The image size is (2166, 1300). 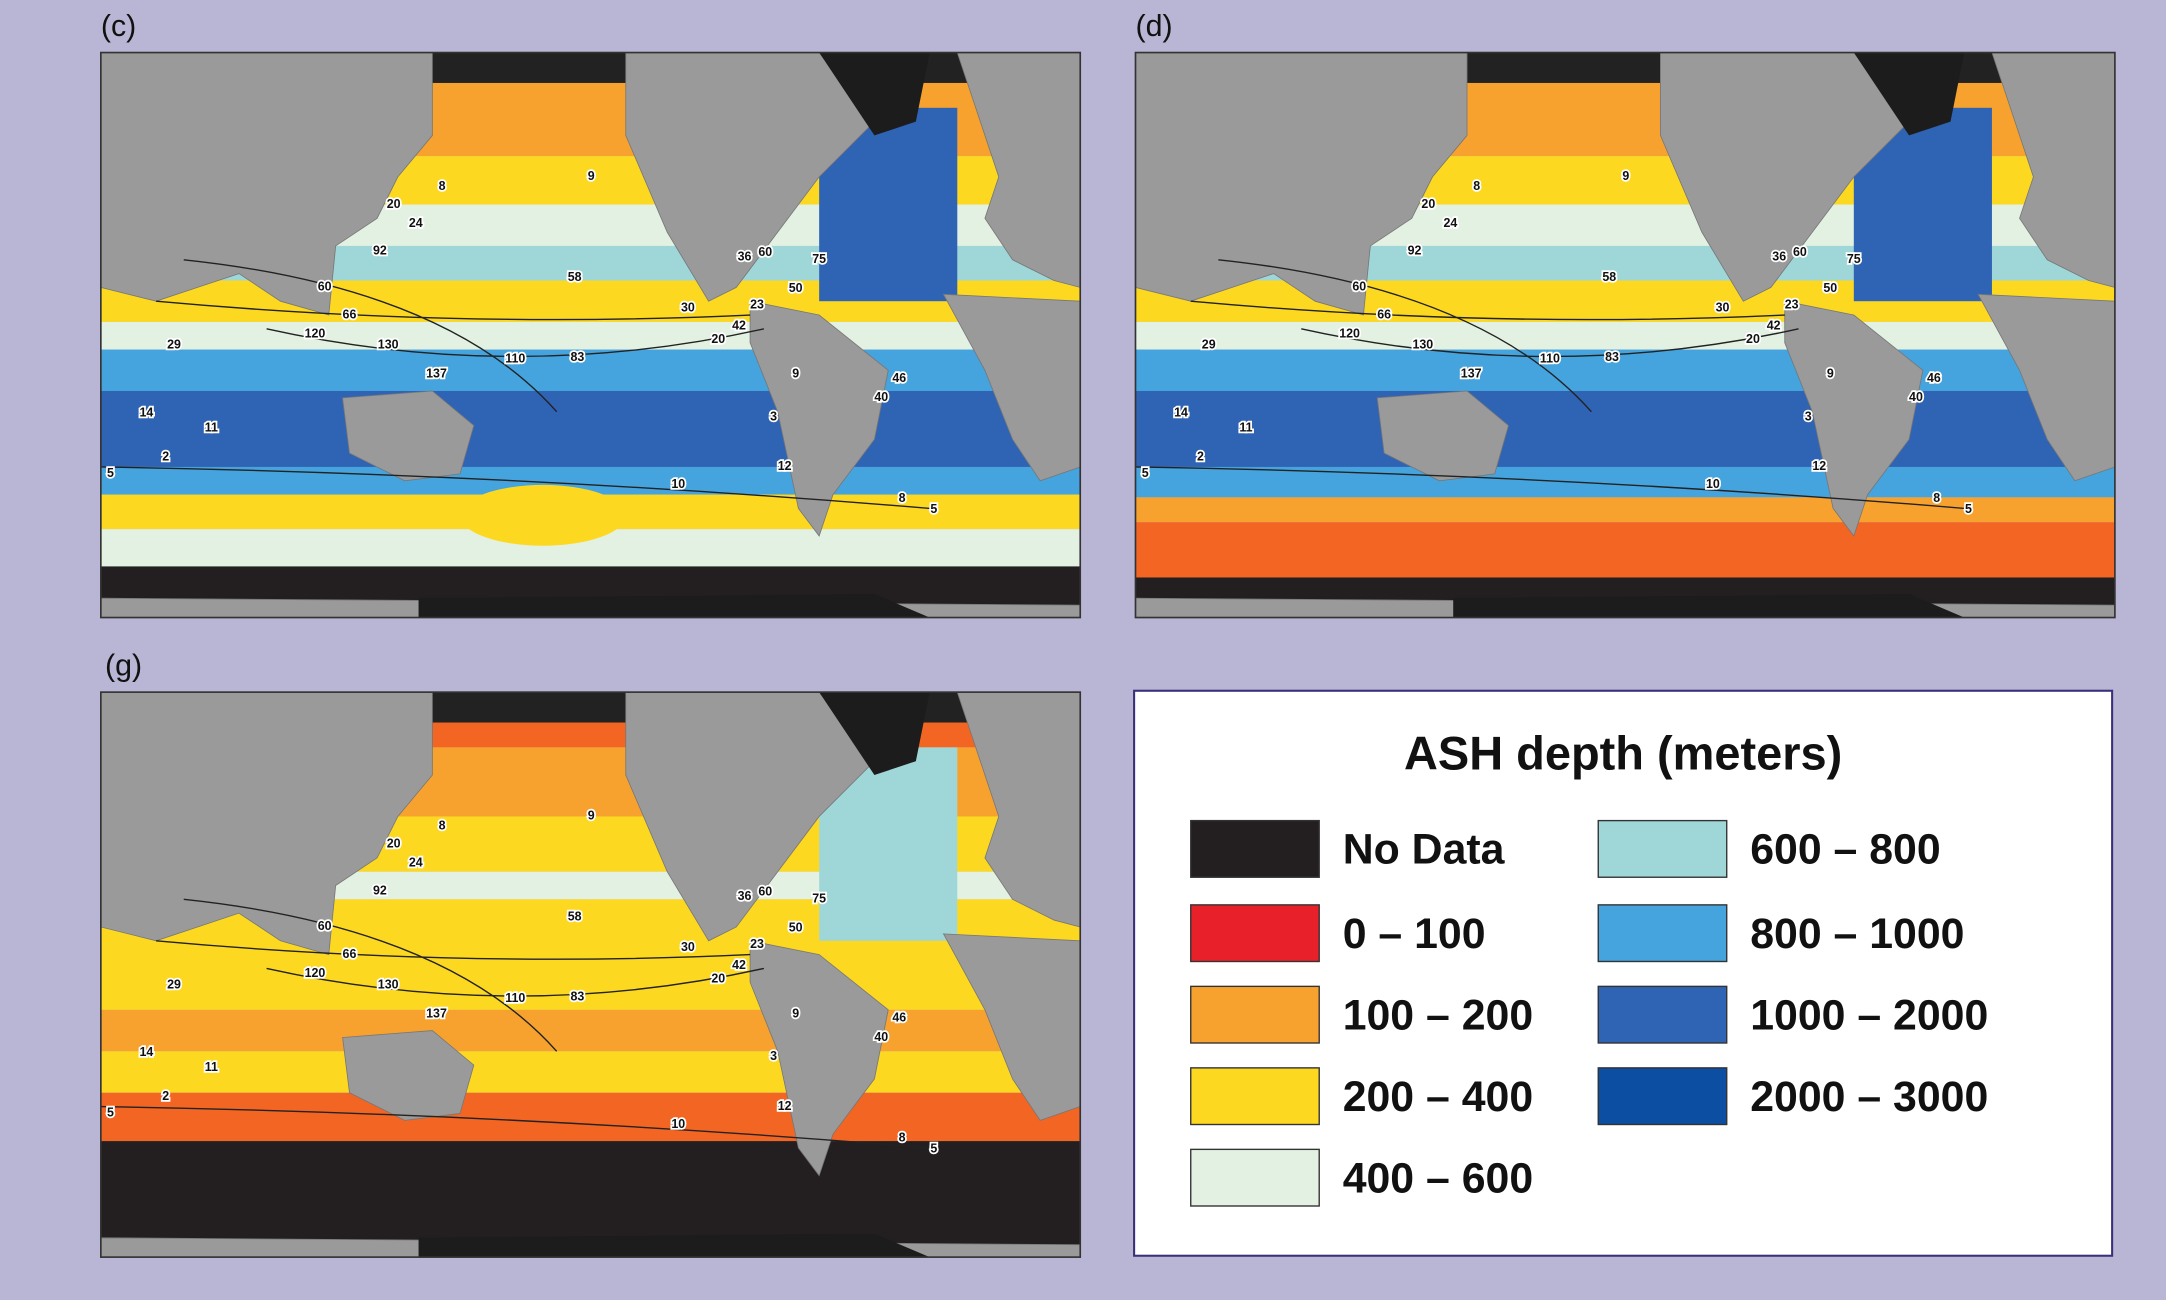 I want to click on contour-label: 120, so click(x=315, y=973).